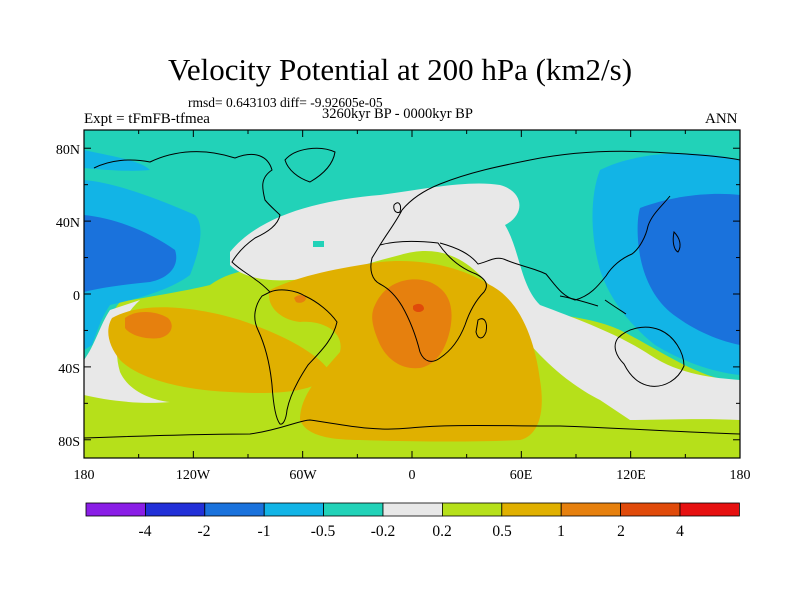  Describe the element at coordinates (676, 241) in the screenshot. I see `coastline-japan` at that location.